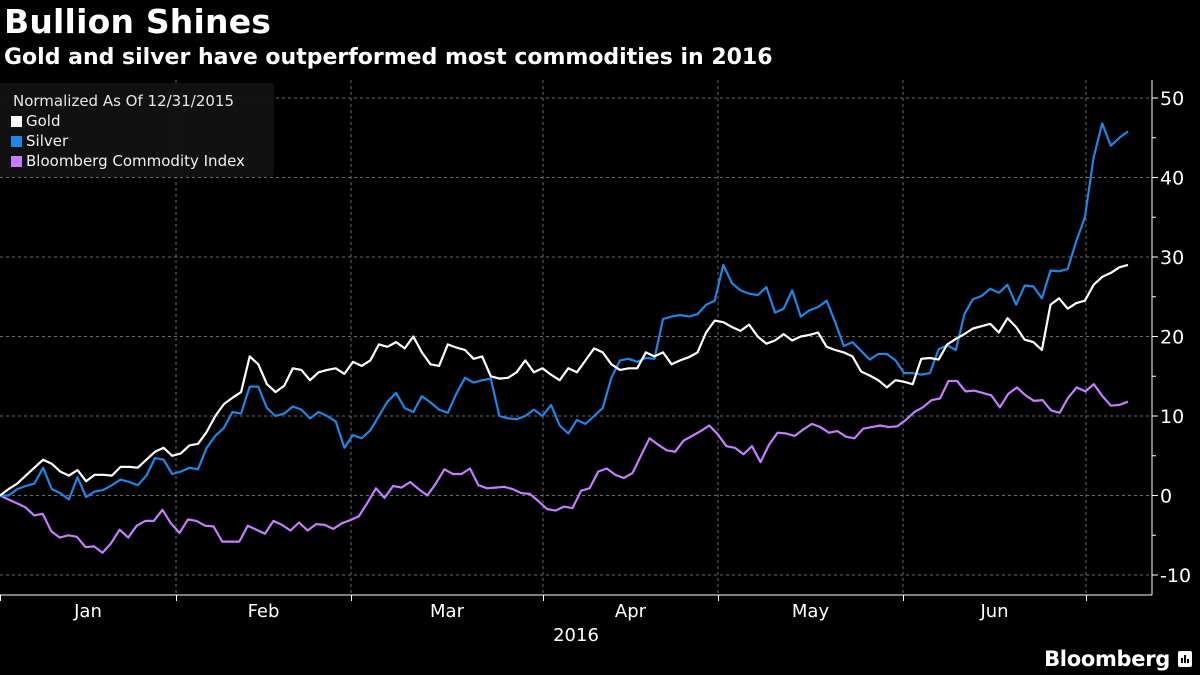 This screenshot has height=675, width=1200. What do you see at coordinates (1172, 338) in the screenshot?
I see `y-tick-label: 20` at bounding box center [1172, 338].